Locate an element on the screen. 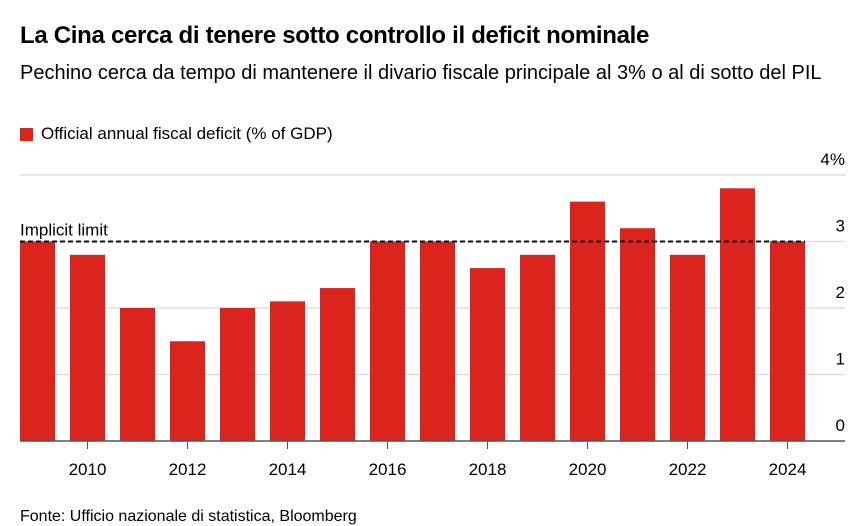 The image size is (853, 526). bar-2017 is located at coordinates (437, 341).